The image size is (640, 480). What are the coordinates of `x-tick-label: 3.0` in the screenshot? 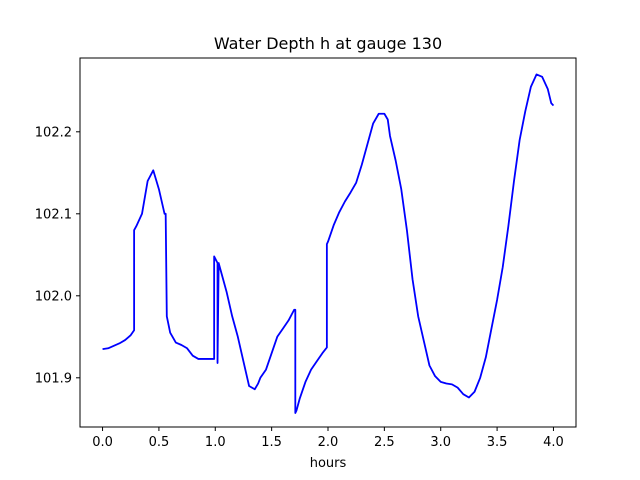 It's located at (440, 442).